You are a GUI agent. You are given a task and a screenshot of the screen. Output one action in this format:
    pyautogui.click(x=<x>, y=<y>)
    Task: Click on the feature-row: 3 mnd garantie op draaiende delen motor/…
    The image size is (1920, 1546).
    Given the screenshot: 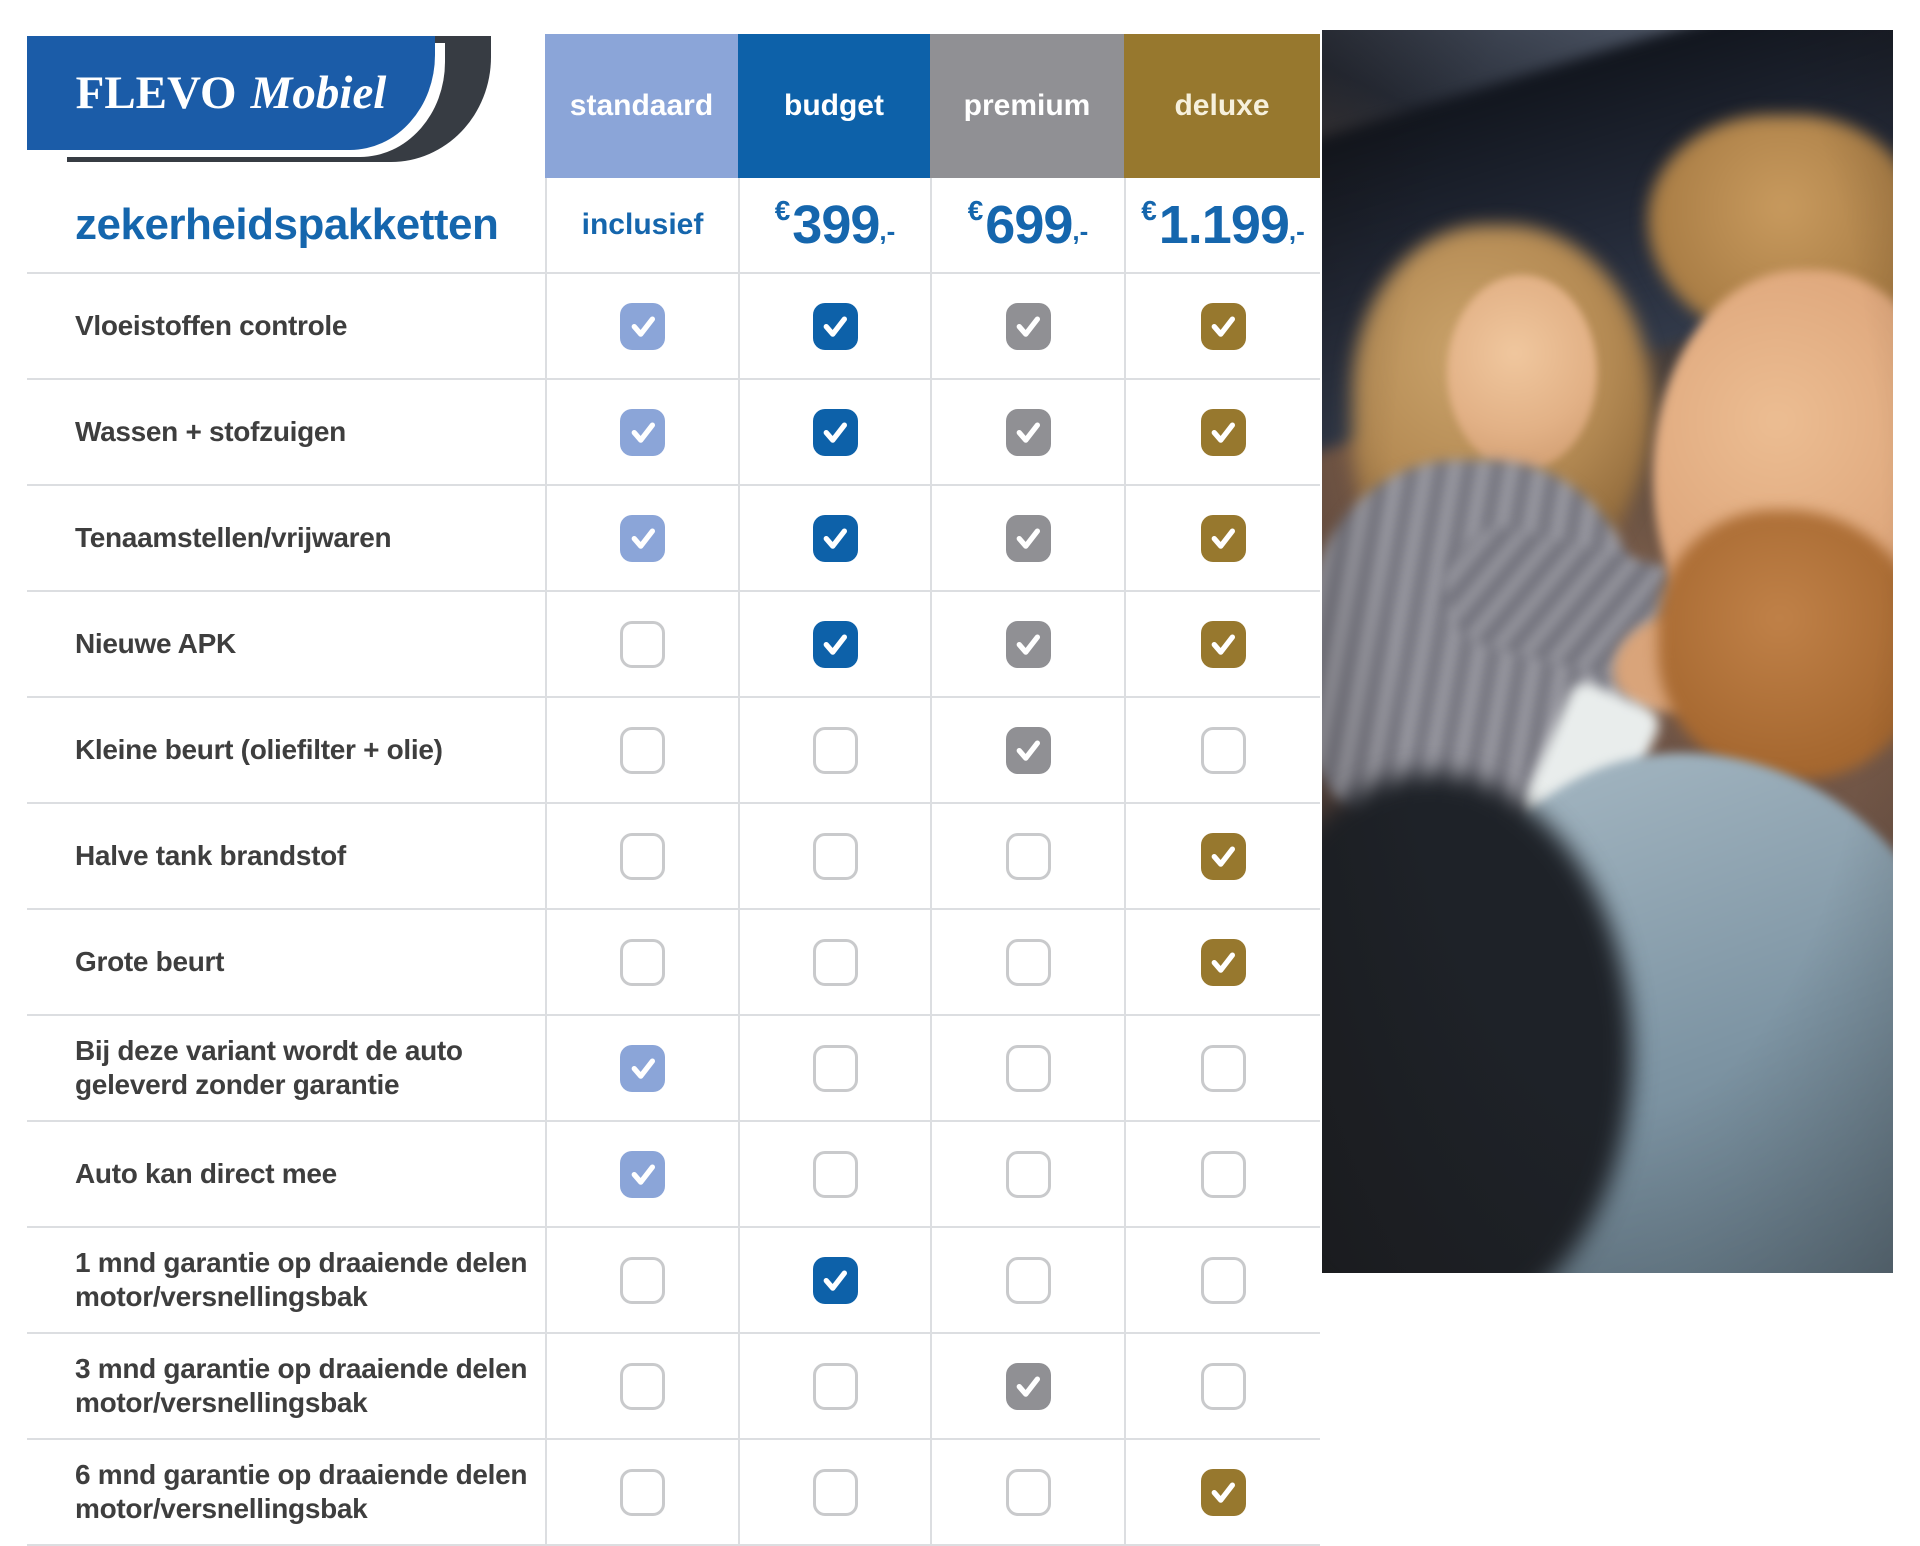 What is the action you would take?
    pyautogui.click(x=673, y=1387)
    